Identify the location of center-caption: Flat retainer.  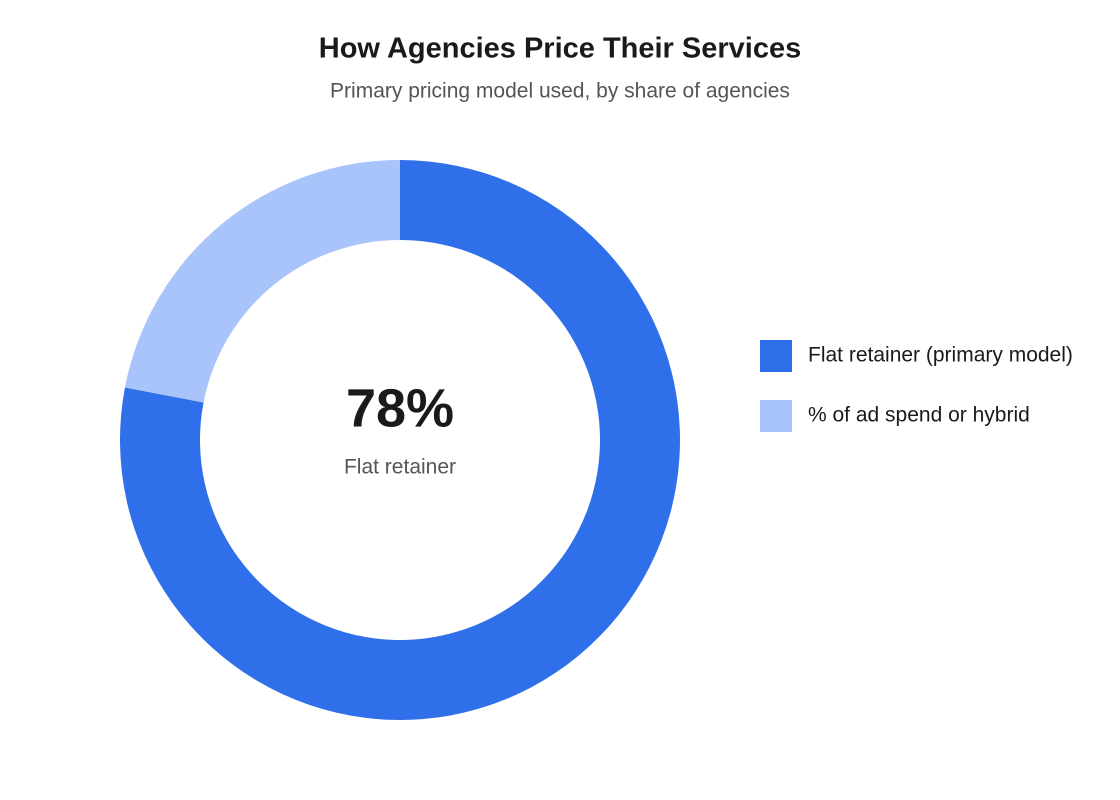
(400, 467).